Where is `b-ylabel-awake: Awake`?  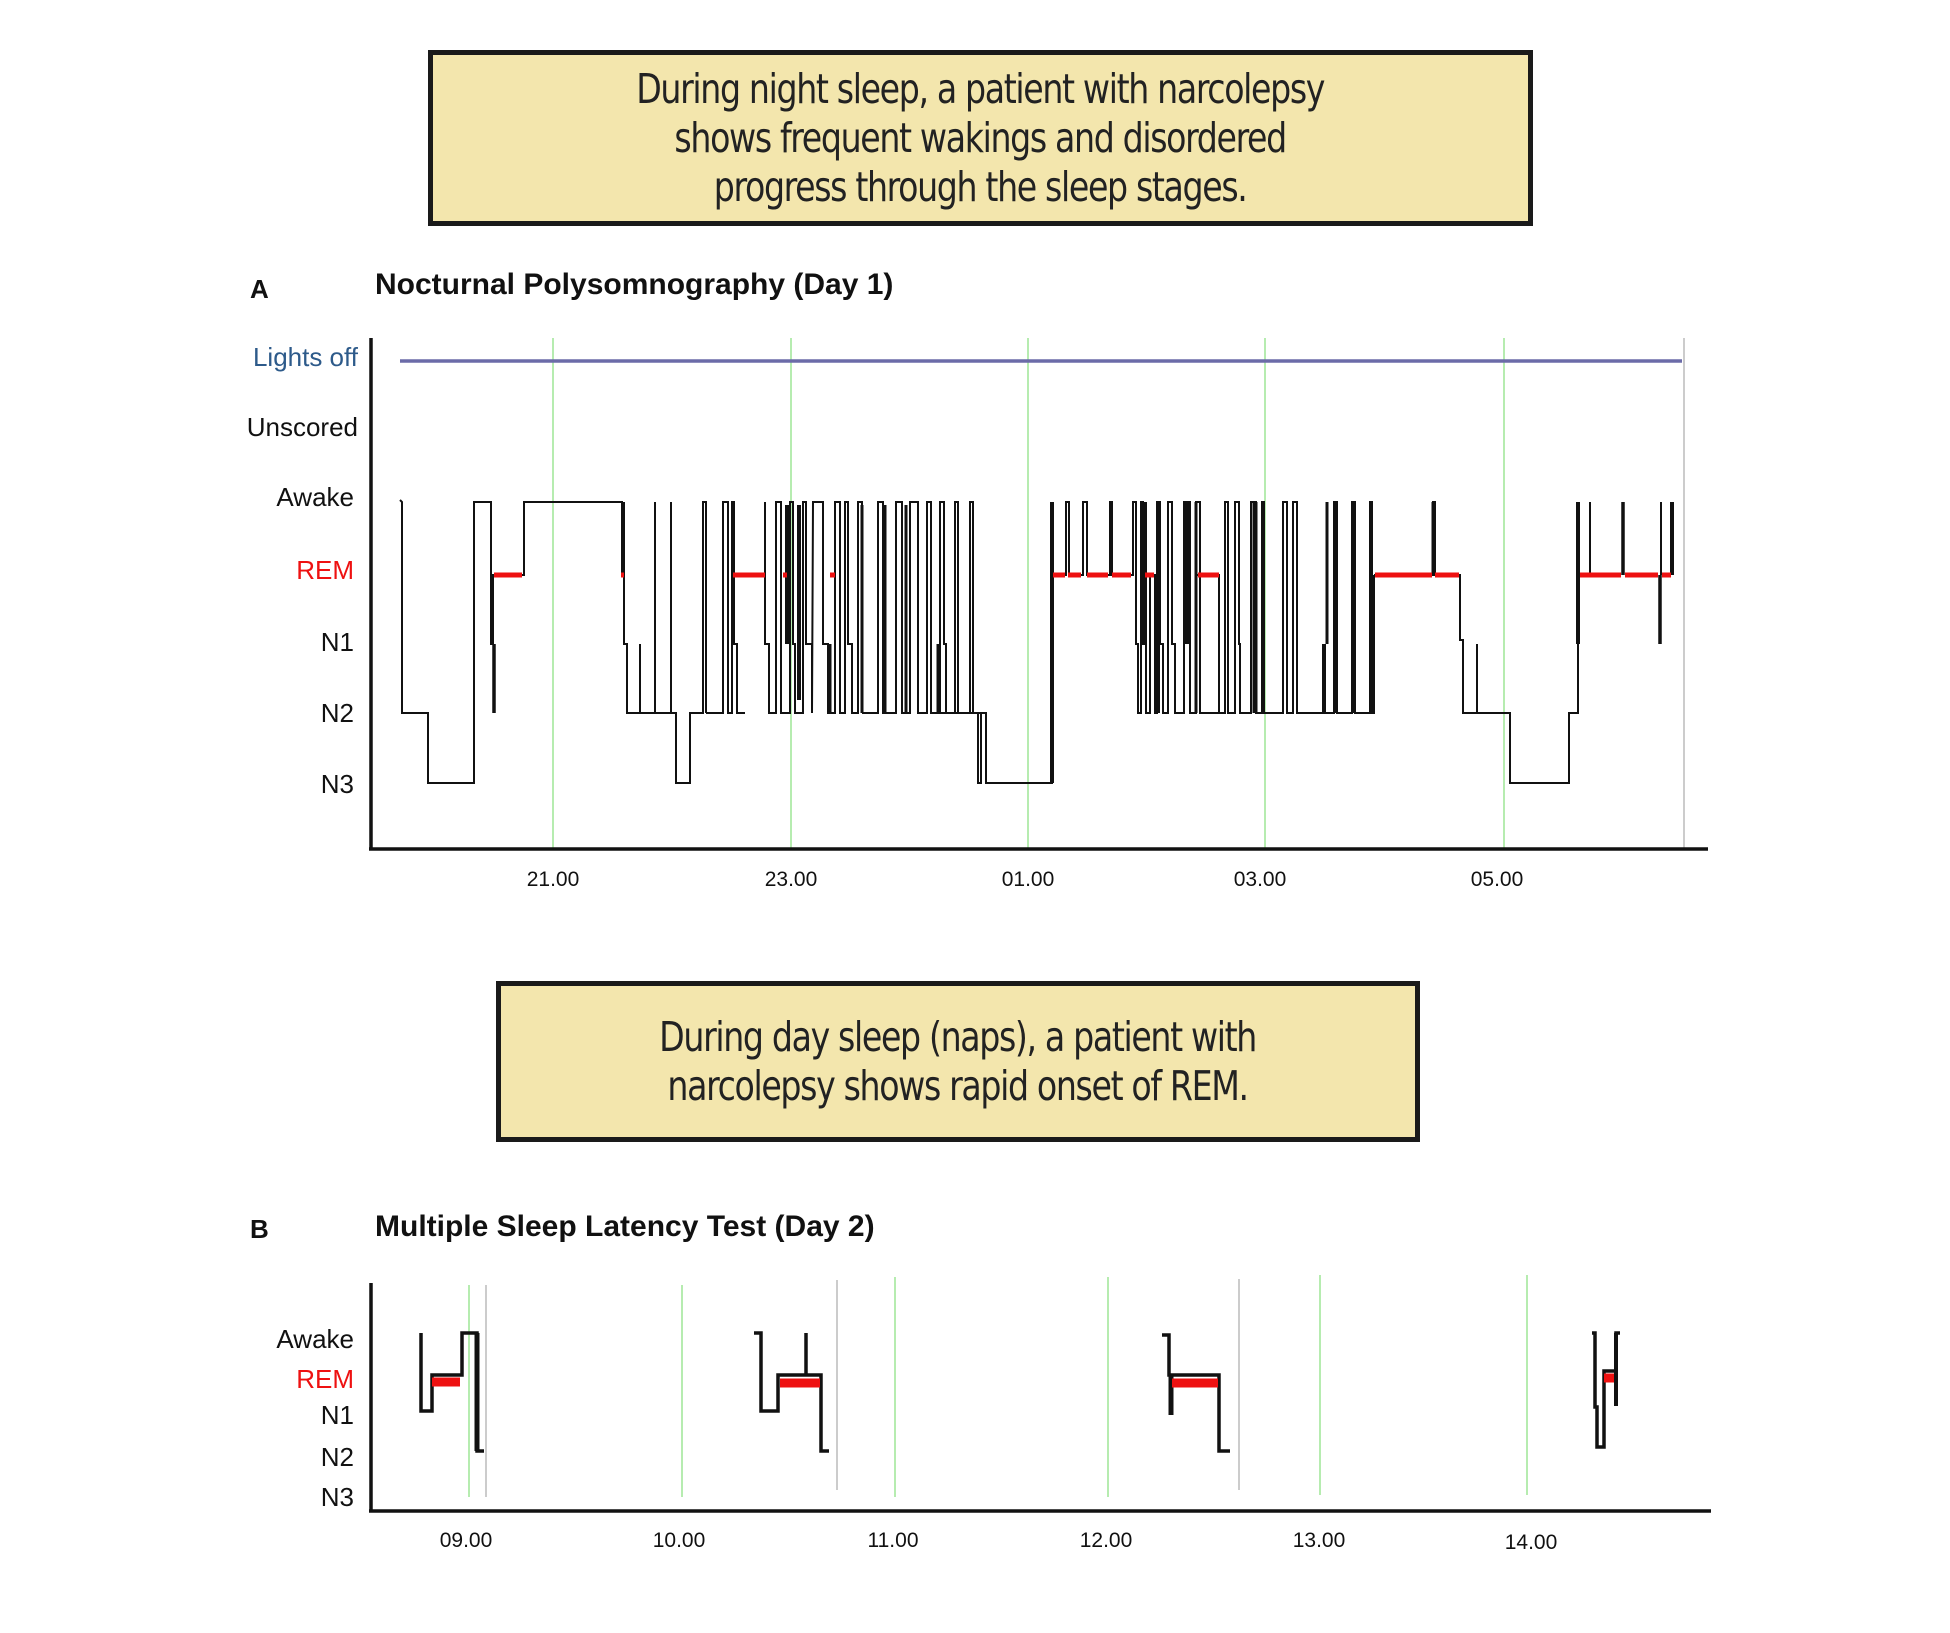 b-ylabel-awake: Awake is located at coordinates (315, 1339).